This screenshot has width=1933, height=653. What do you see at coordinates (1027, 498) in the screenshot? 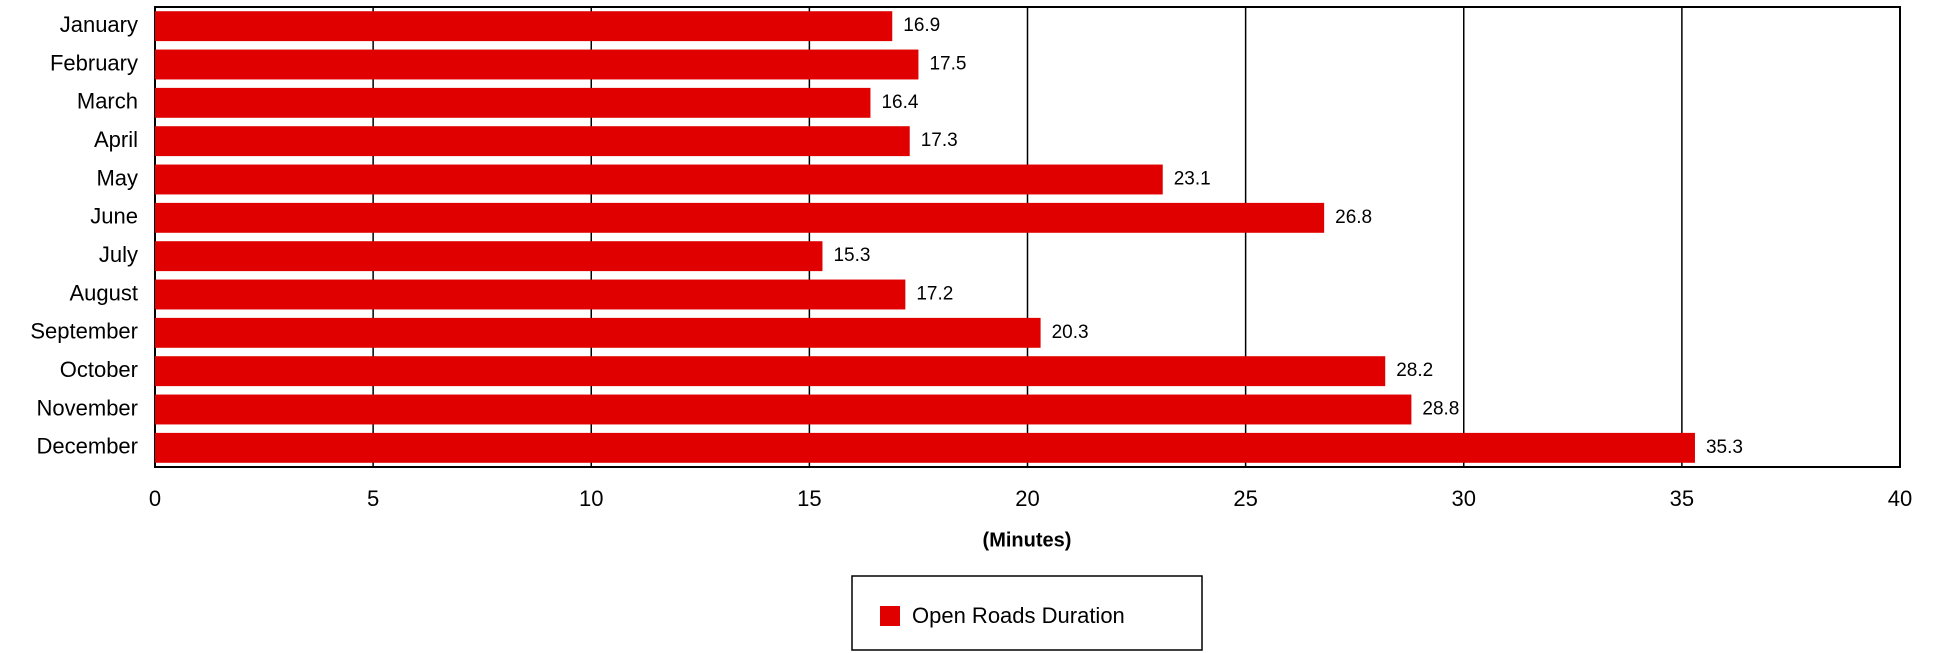
I see `x-tick-label: 20` at bounding box center [1027, 498].